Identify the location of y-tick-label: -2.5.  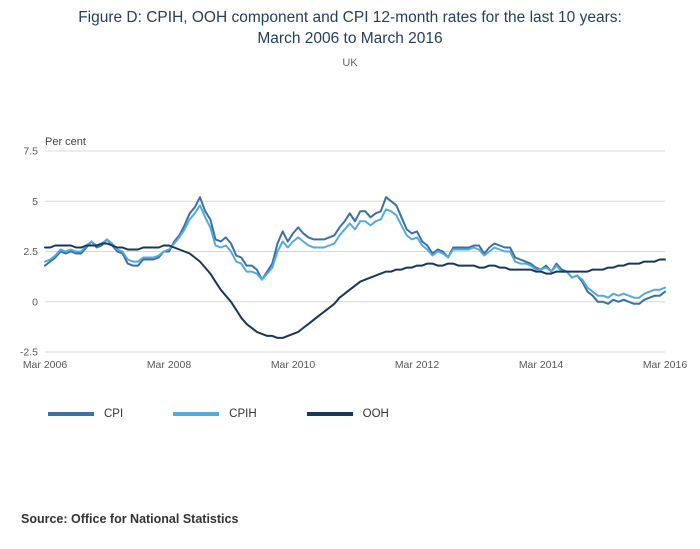
(29, 353).